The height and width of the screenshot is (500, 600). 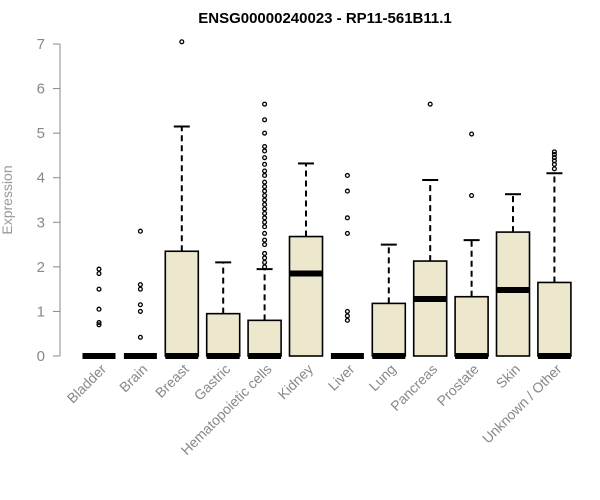 What do you see at coordinates (325, 18) in the screenshot?
I see `chart-title: ENSG00000240023 - RP11-561B11.1` at bounding box center [325, 18].